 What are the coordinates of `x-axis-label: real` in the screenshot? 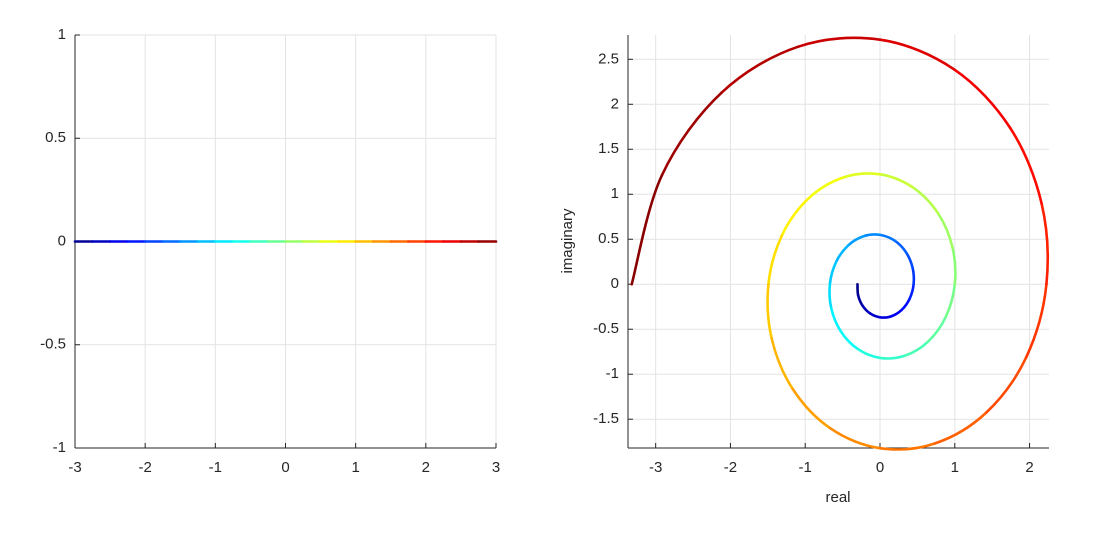 It's located at (837, 497).